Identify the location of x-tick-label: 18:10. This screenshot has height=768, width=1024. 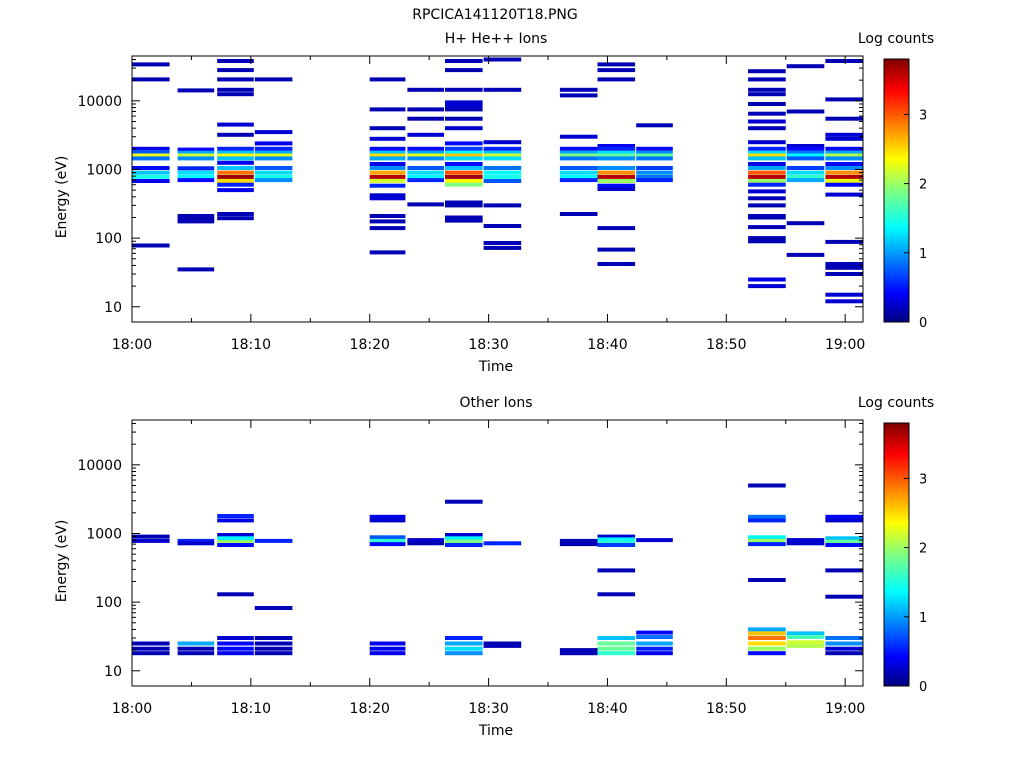
(251, 345).